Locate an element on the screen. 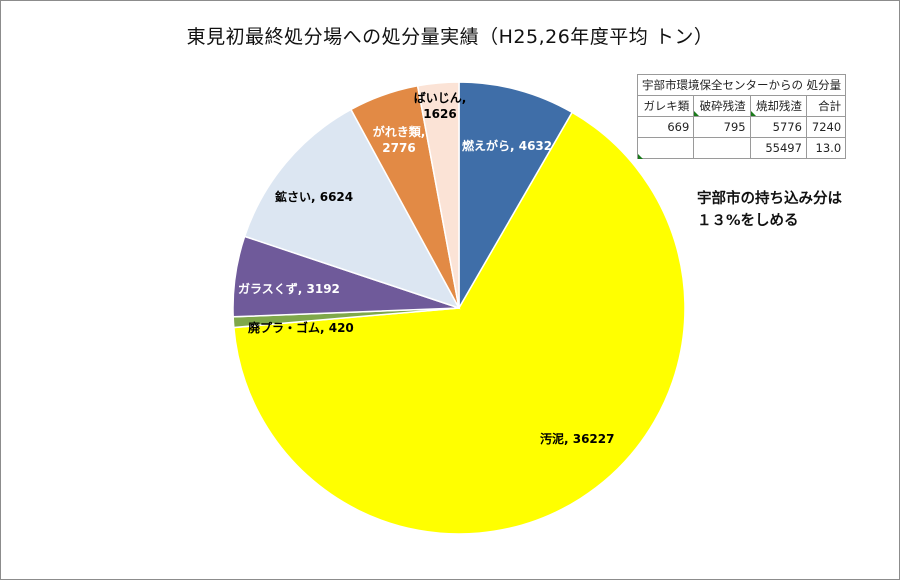  table-row: 669 795 5776 7240 is located at coordinates (741, 137).